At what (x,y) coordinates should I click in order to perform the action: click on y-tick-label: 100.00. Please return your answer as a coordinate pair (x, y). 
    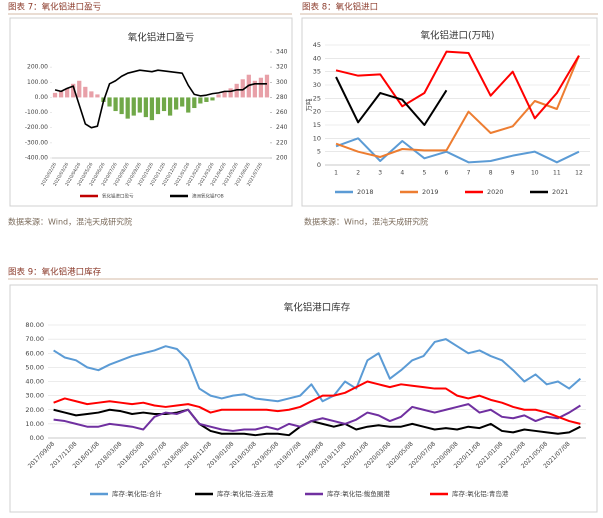
    Looking at the image, I should click on (37, 82).